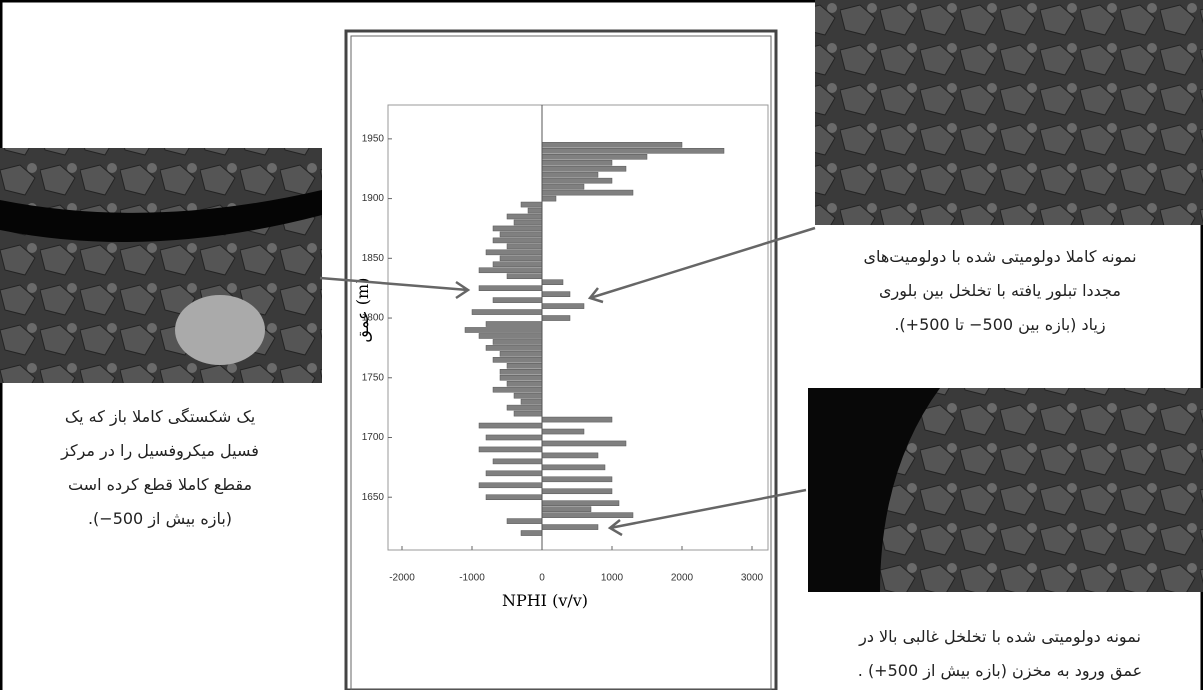 The width and height of the screenshot is (1203, 690). What do you see at coordinates (1000, 671) in the screenshot?
I see `caption-line: عمق ورود به مخزن (بازه بیش از 500+) .` at bounding box center [1000, 671].